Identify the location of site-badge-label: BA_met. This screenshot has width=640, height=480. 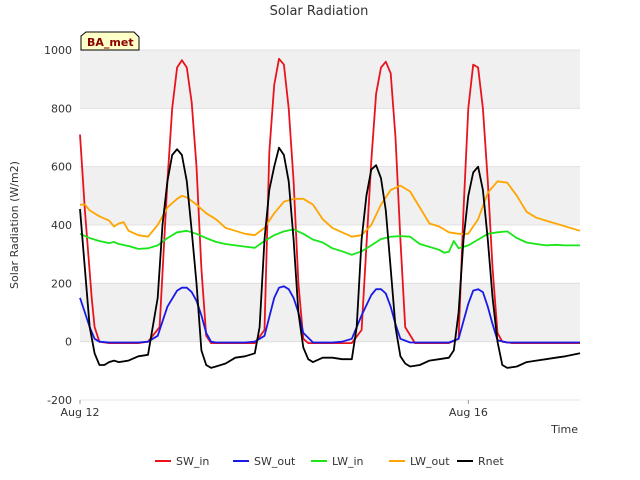
(110, 42).